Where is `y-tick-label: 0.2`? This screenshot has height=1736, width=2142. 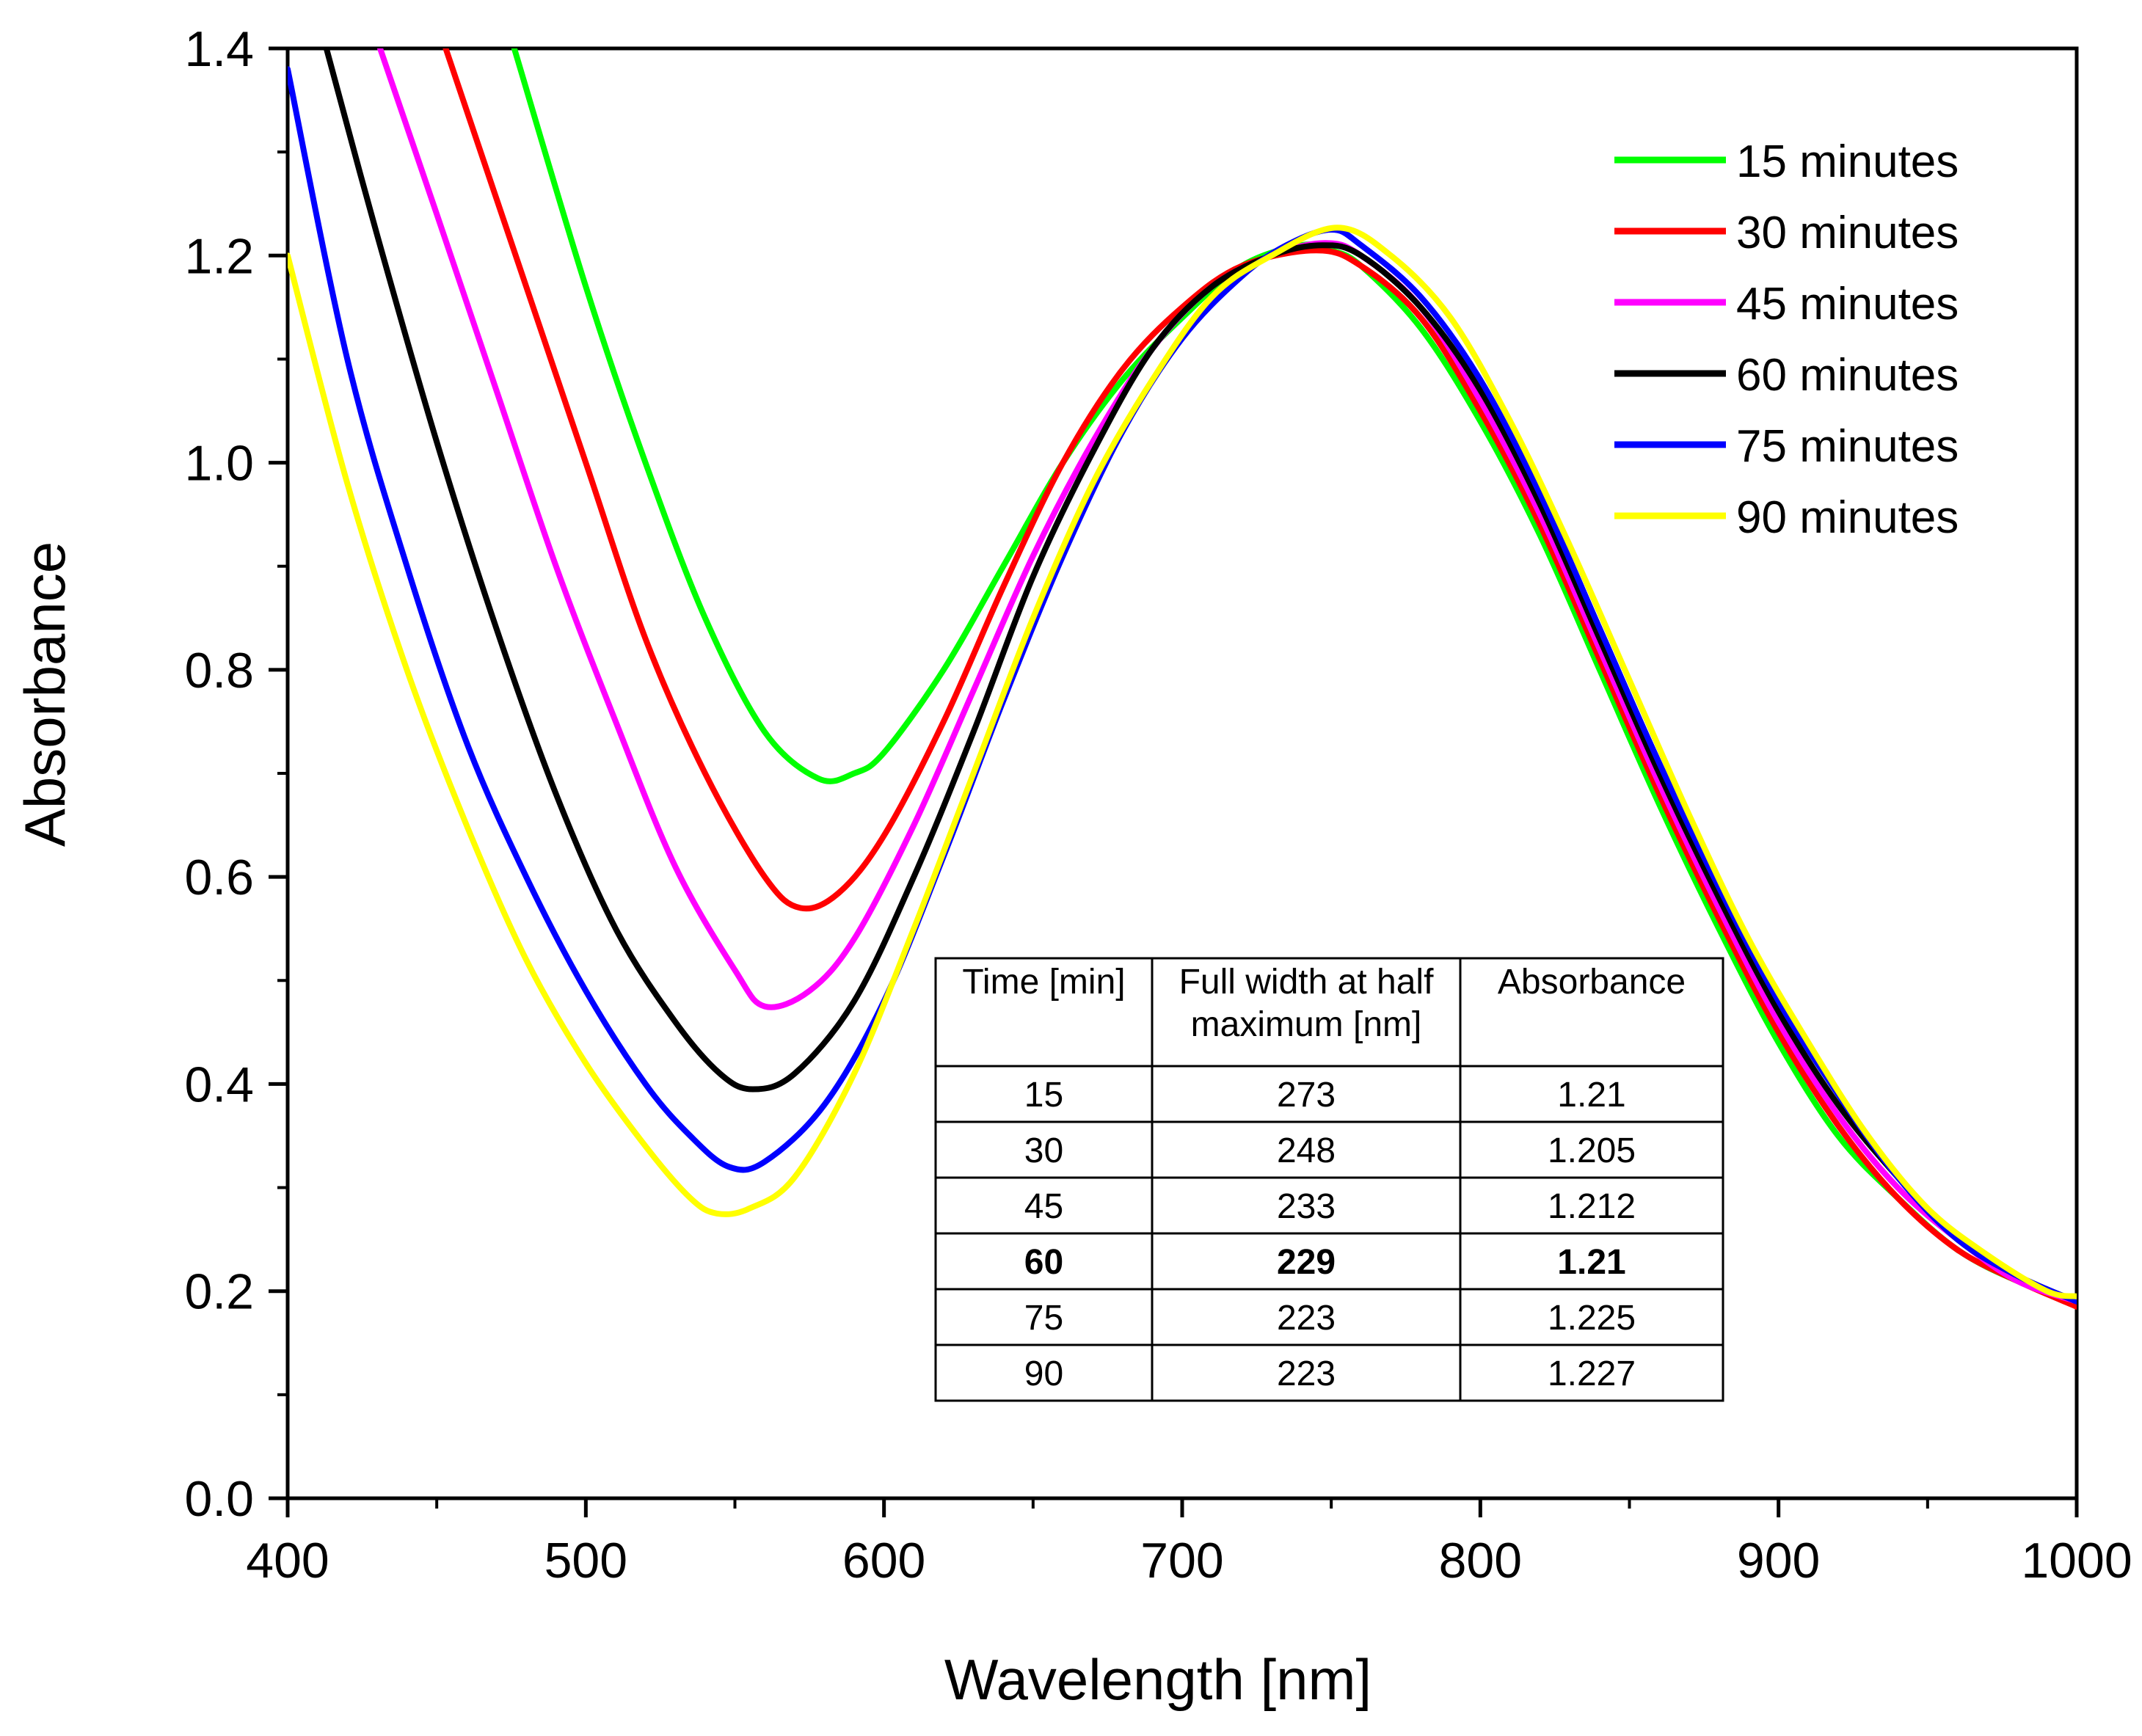
y-tick-label: 0.2 is located at coordinates (219, 1292).